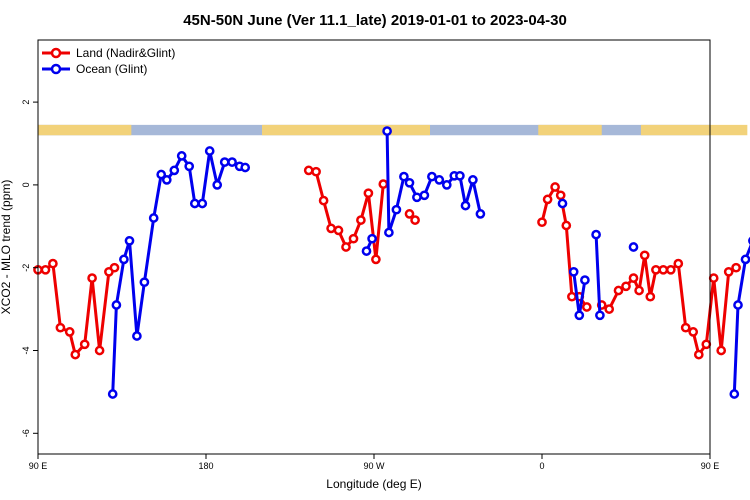  Describe the element at coordinates (6, 247) in the screenshot. I see `y-axis-title: XCO2 - MLO trend (ppm)` at that location.